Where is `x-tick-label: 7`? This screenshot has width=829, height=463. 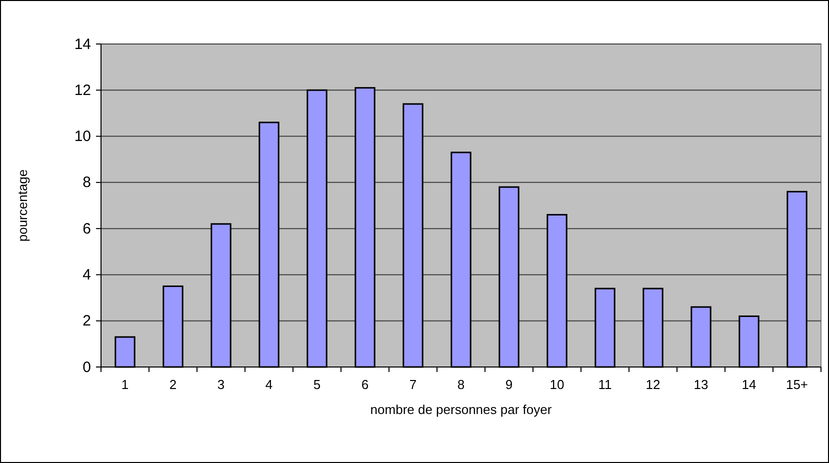
x-tick-label: 7 is located at coordinates (413, 384).